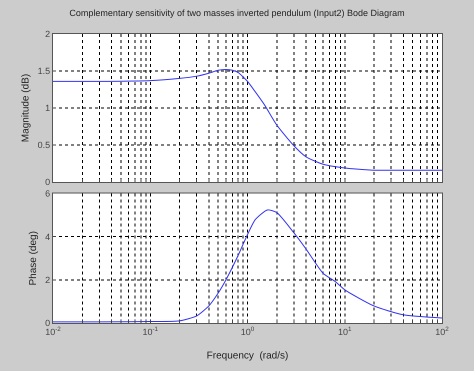  Describe the element at coordinates (442, 331) in the screenshot. I see `x-tick-label: 10$^{2}$` at that location.